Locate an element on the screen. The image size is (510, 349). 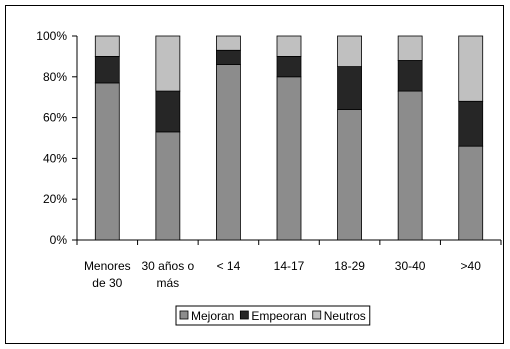
legend-swatch-mejoran is located at coordinates (184, 315).